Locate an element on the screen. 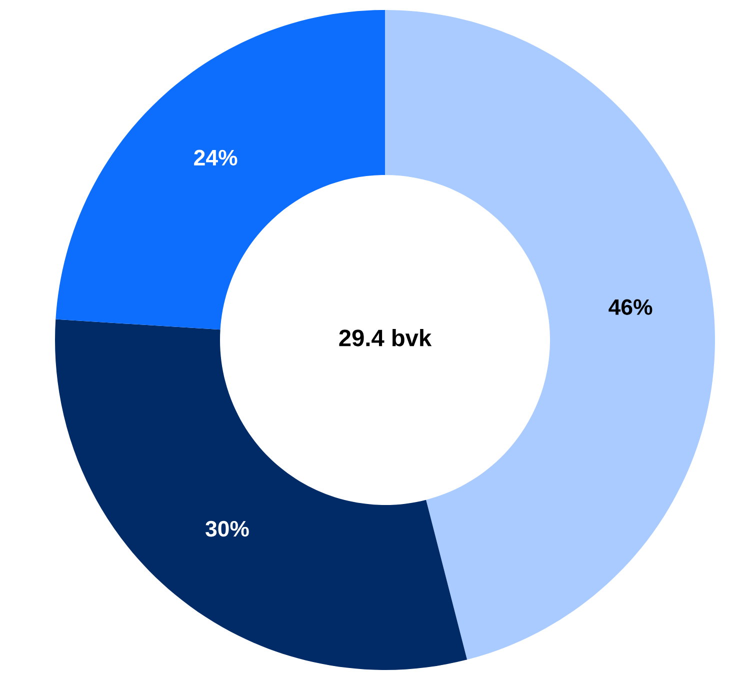 This screenshot has height=678, width=754. data-label: 46% is located at coordinates (630, 307).